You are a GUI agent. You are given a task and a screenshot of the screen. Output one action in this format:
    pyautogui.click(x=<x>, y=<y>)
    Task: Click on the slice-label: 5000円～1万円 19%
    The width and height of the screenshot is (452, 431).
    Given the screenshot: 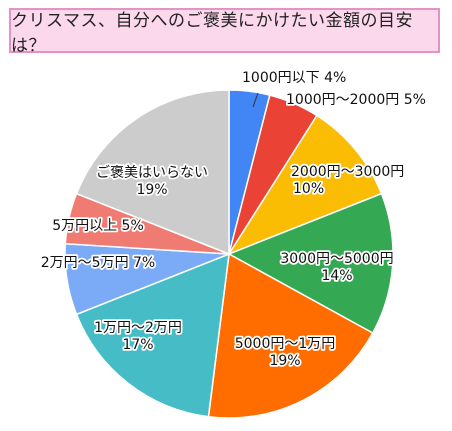 What is the action you would take?
    pyautogui.click(x=285, y=352)
    